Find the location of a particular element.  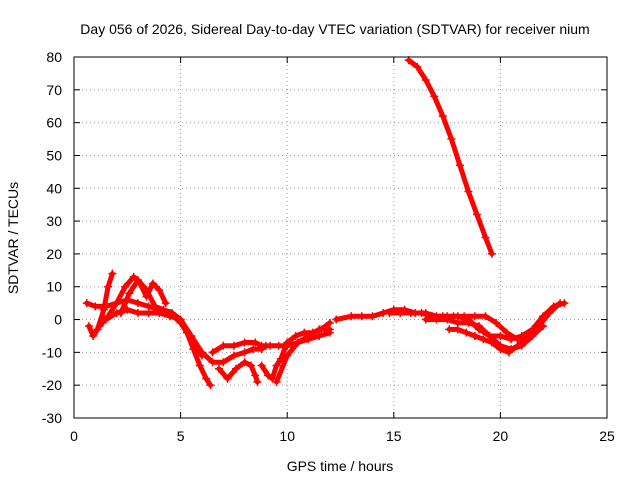

y-tick-label: 0 is located at coordinates (58, 320).